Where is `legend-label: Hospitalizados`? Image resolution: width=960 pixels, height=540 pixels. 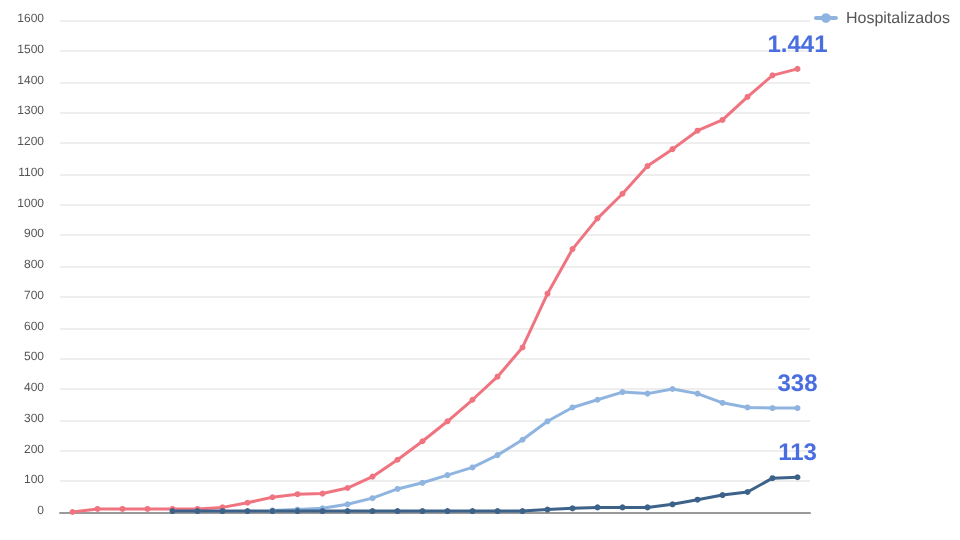 legend-label: Hospitalizados is located at coordinates (898, 18).